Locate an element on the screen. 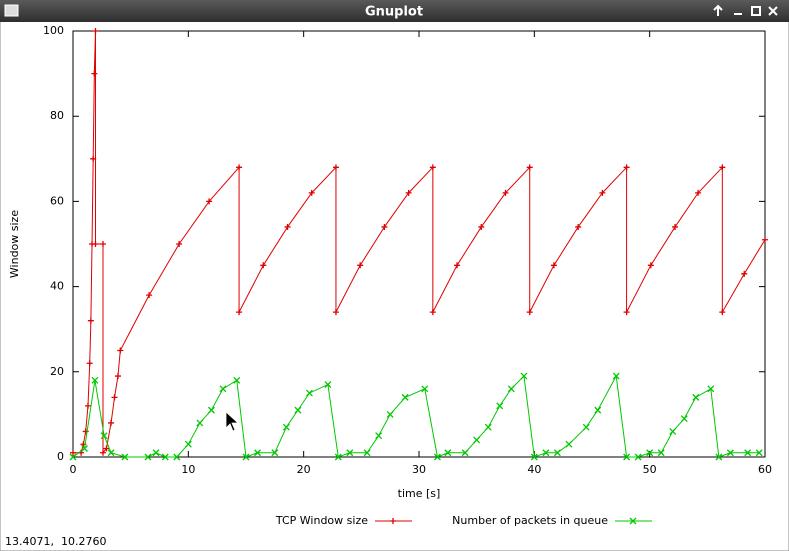  window-title: Gnuplot is located at coordinates (394, 12).